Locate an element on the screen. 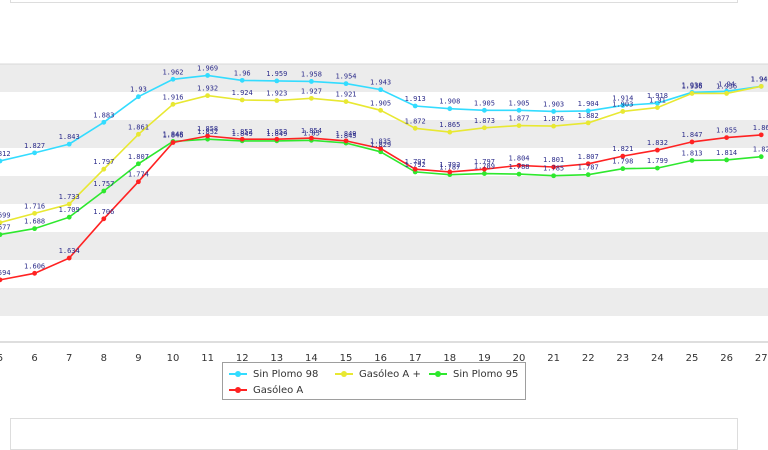 The width and height of the screenshot is (768, 450). x-tick-label: 5 is located at coordinates (1, 358).